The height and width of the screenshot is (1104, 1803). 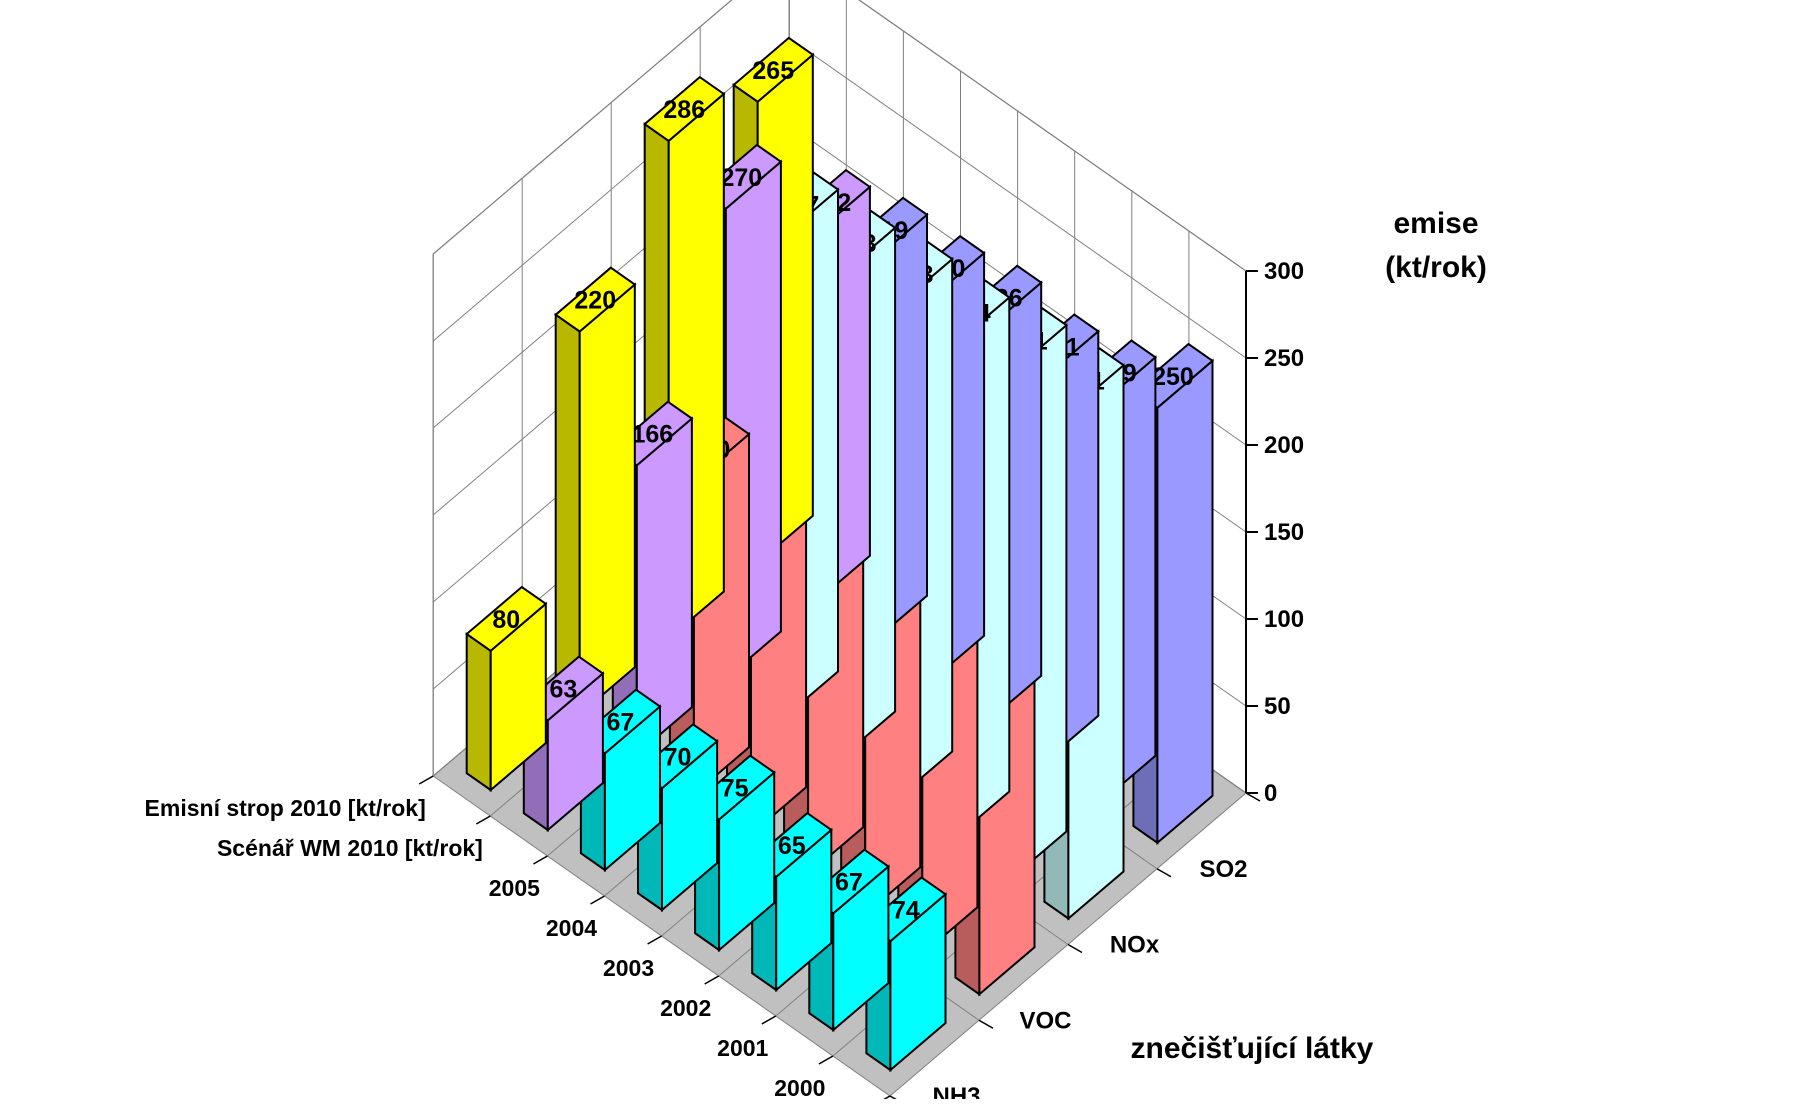 I want to click on data-label: 270, so click(x=741, y=178).